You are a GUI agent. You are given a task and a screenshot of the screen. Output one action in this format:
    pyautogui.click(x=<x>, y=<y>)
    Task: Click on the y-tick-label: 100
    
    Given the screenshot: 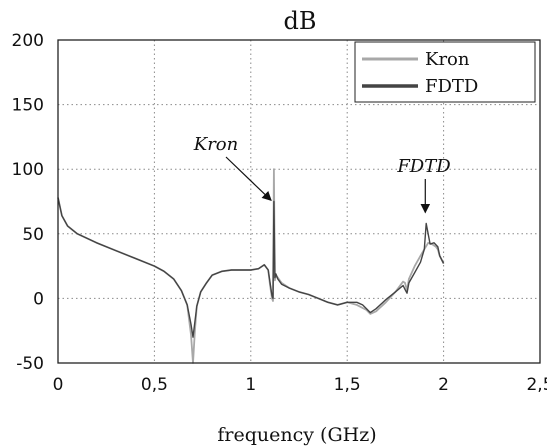 What is the action you would take?
    pyautogui.click(x=28, y=170)
    